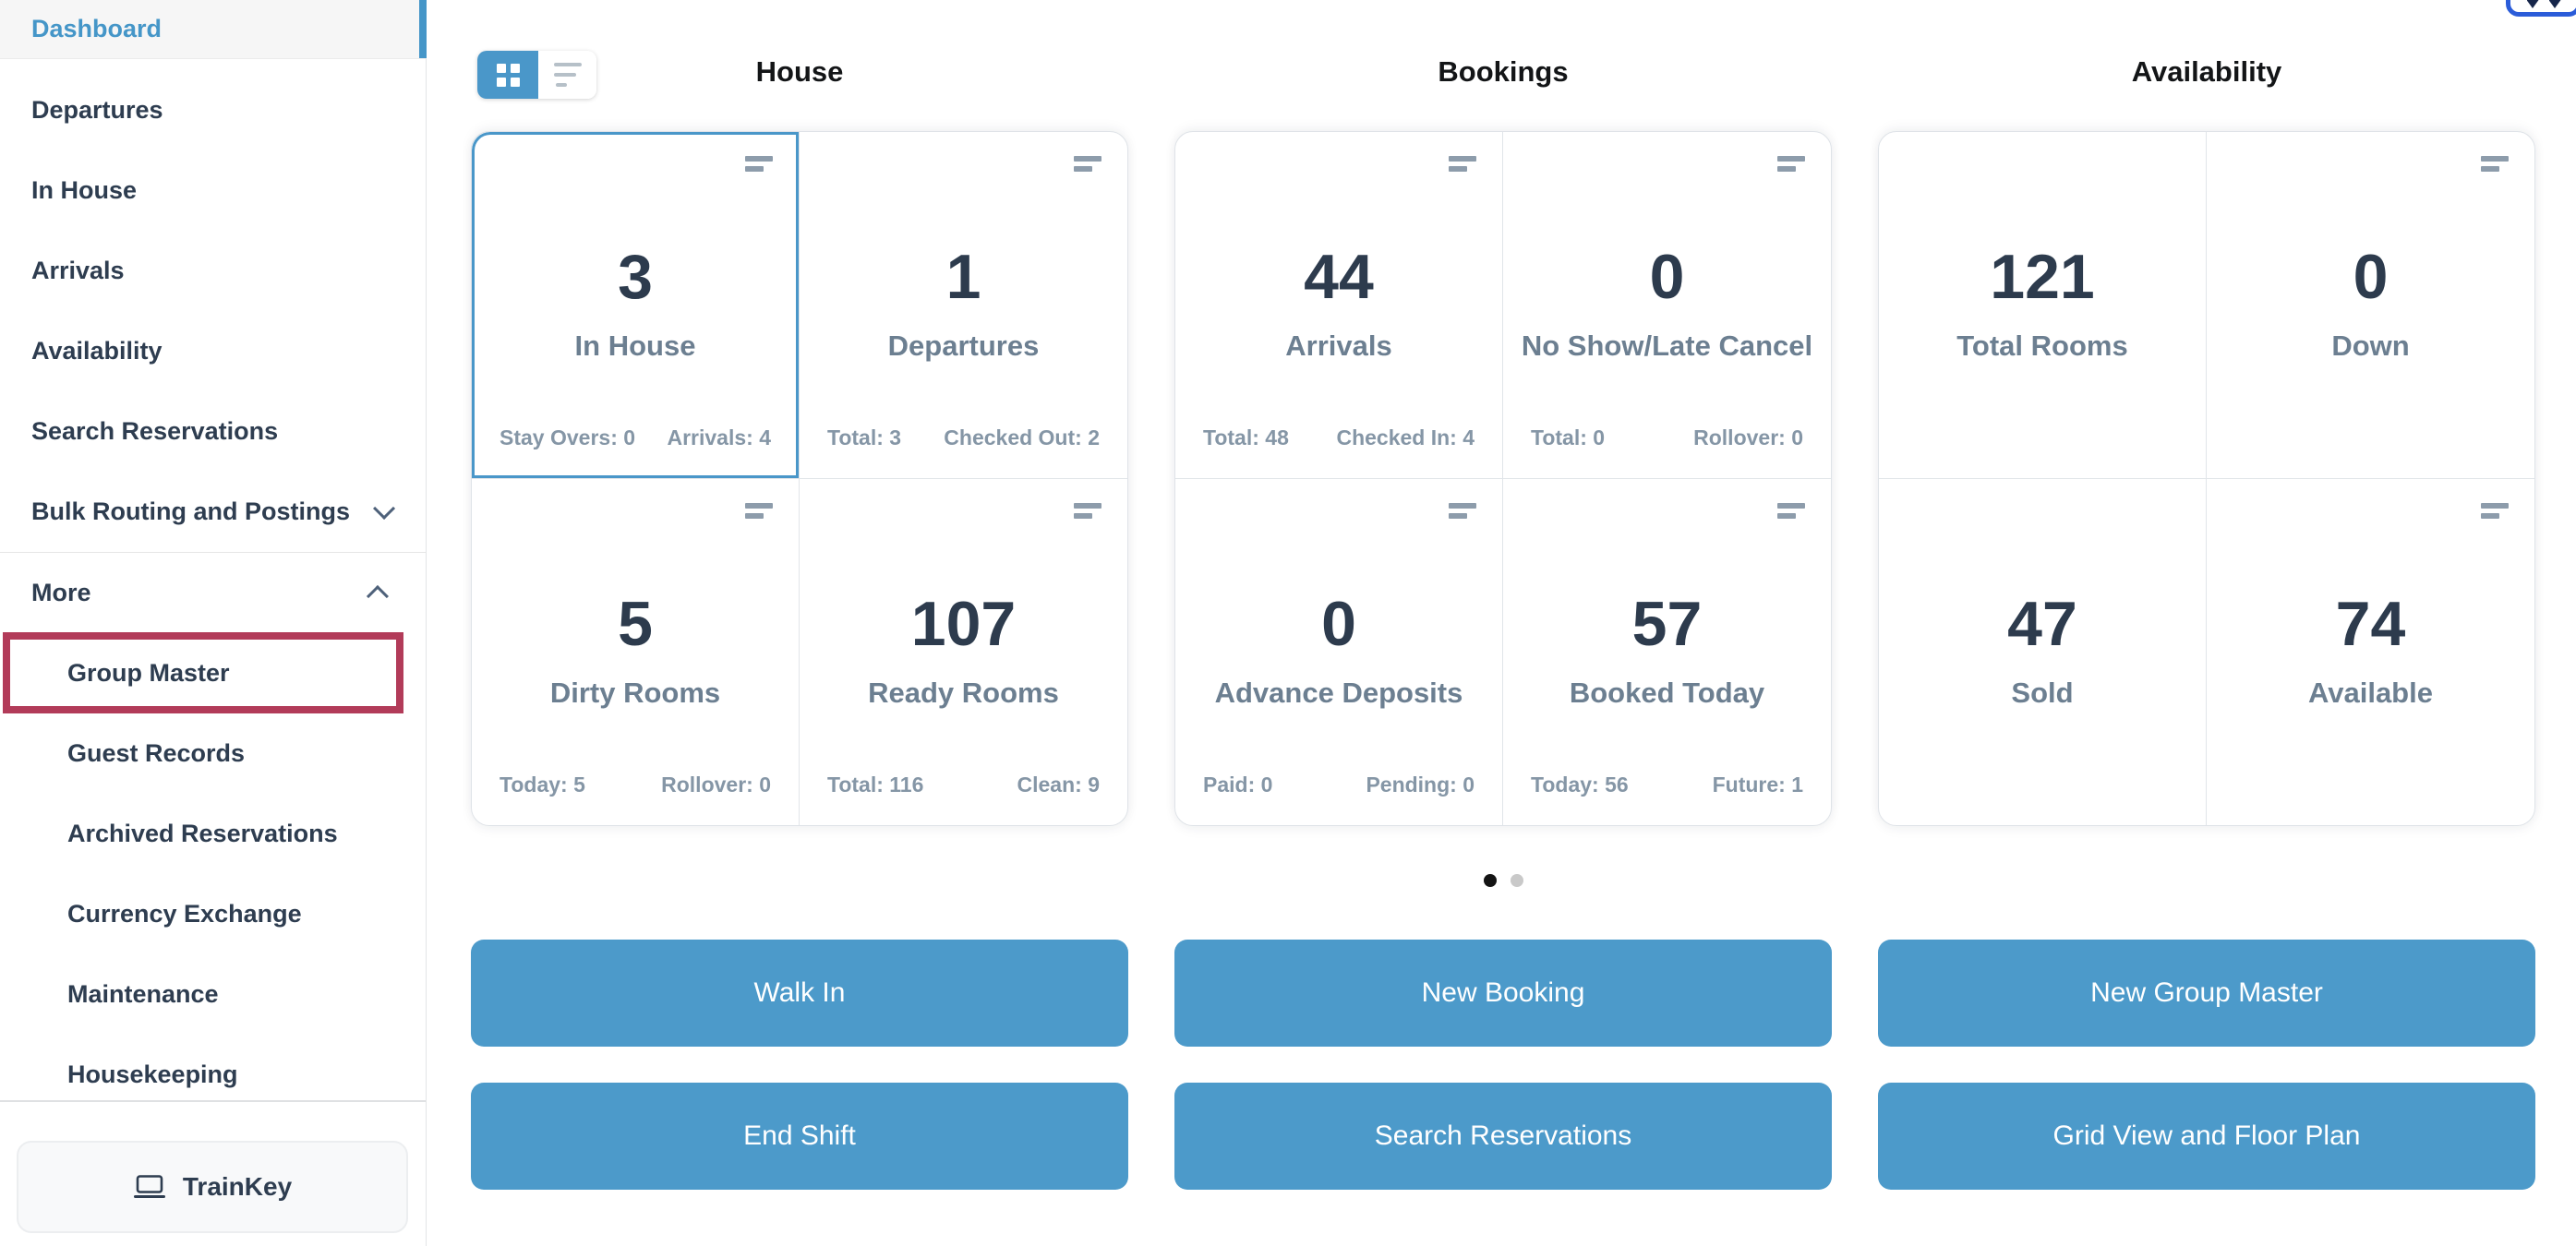 This screenshot has width=2576, height=1246. I want to click on stat-footer: Today: 56 Future: 1, so click(1667, 785).